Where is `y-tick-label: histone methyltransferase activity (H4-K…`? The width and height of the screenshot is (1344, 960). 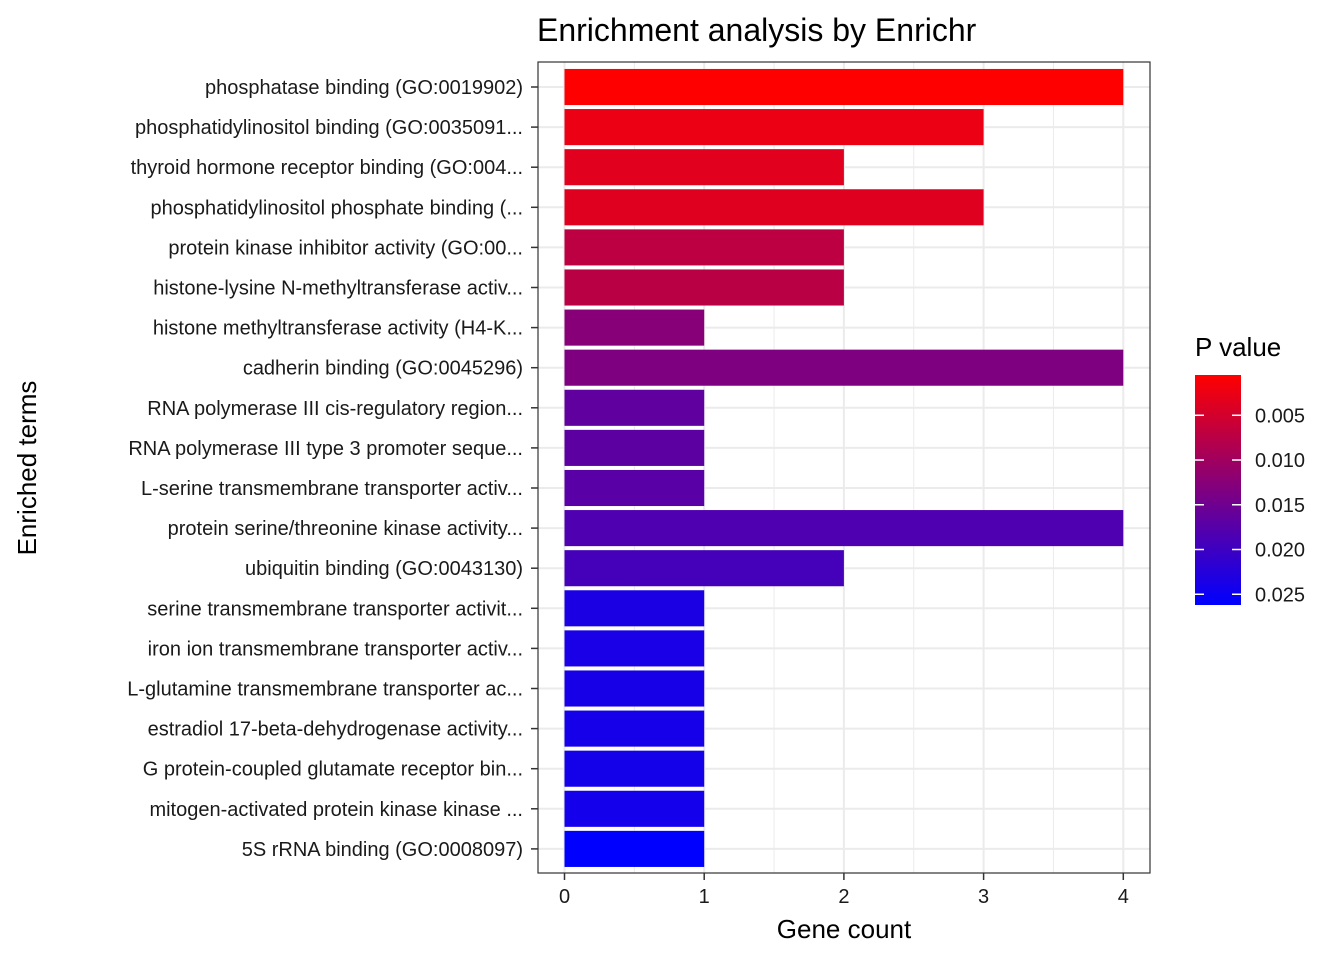
y-tick-label: histone methyltransferase activity (H4-K… is located at coordinates (338, 329).